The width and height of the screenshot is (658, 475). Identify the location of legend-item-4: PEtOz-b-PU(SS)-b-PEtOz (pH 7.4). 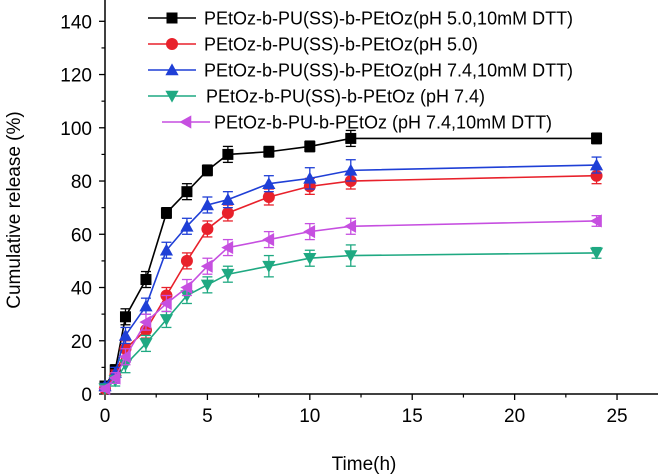
(316, 97).